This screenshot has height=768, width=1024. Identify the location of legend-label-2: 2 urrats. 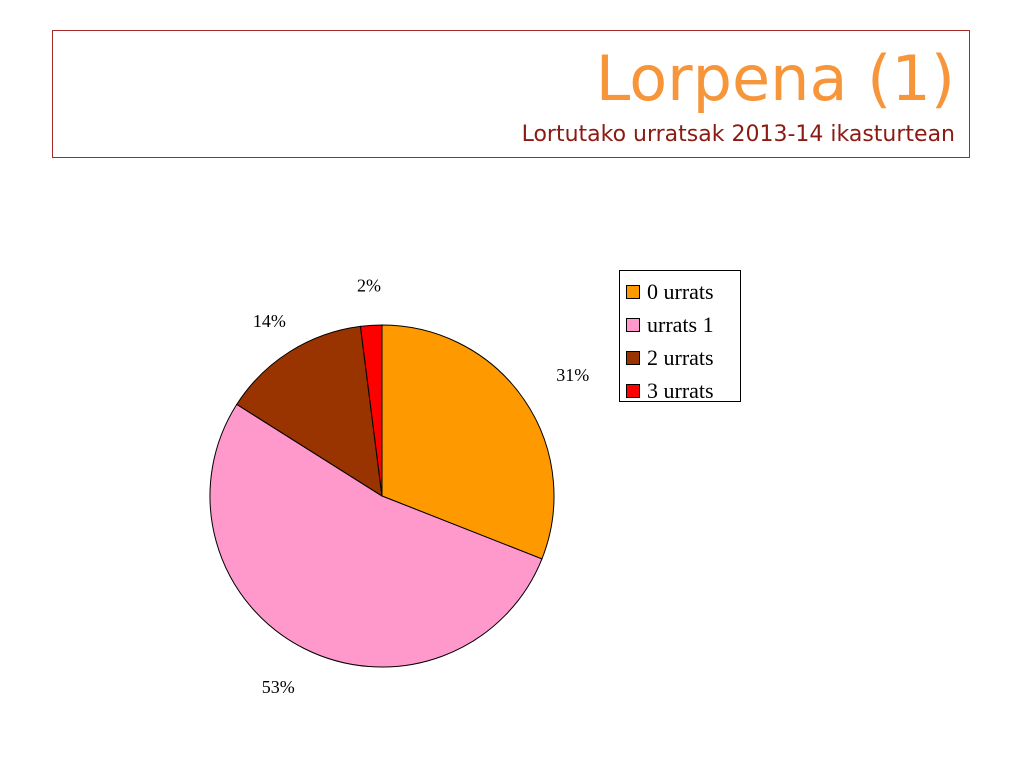
(680, 357).